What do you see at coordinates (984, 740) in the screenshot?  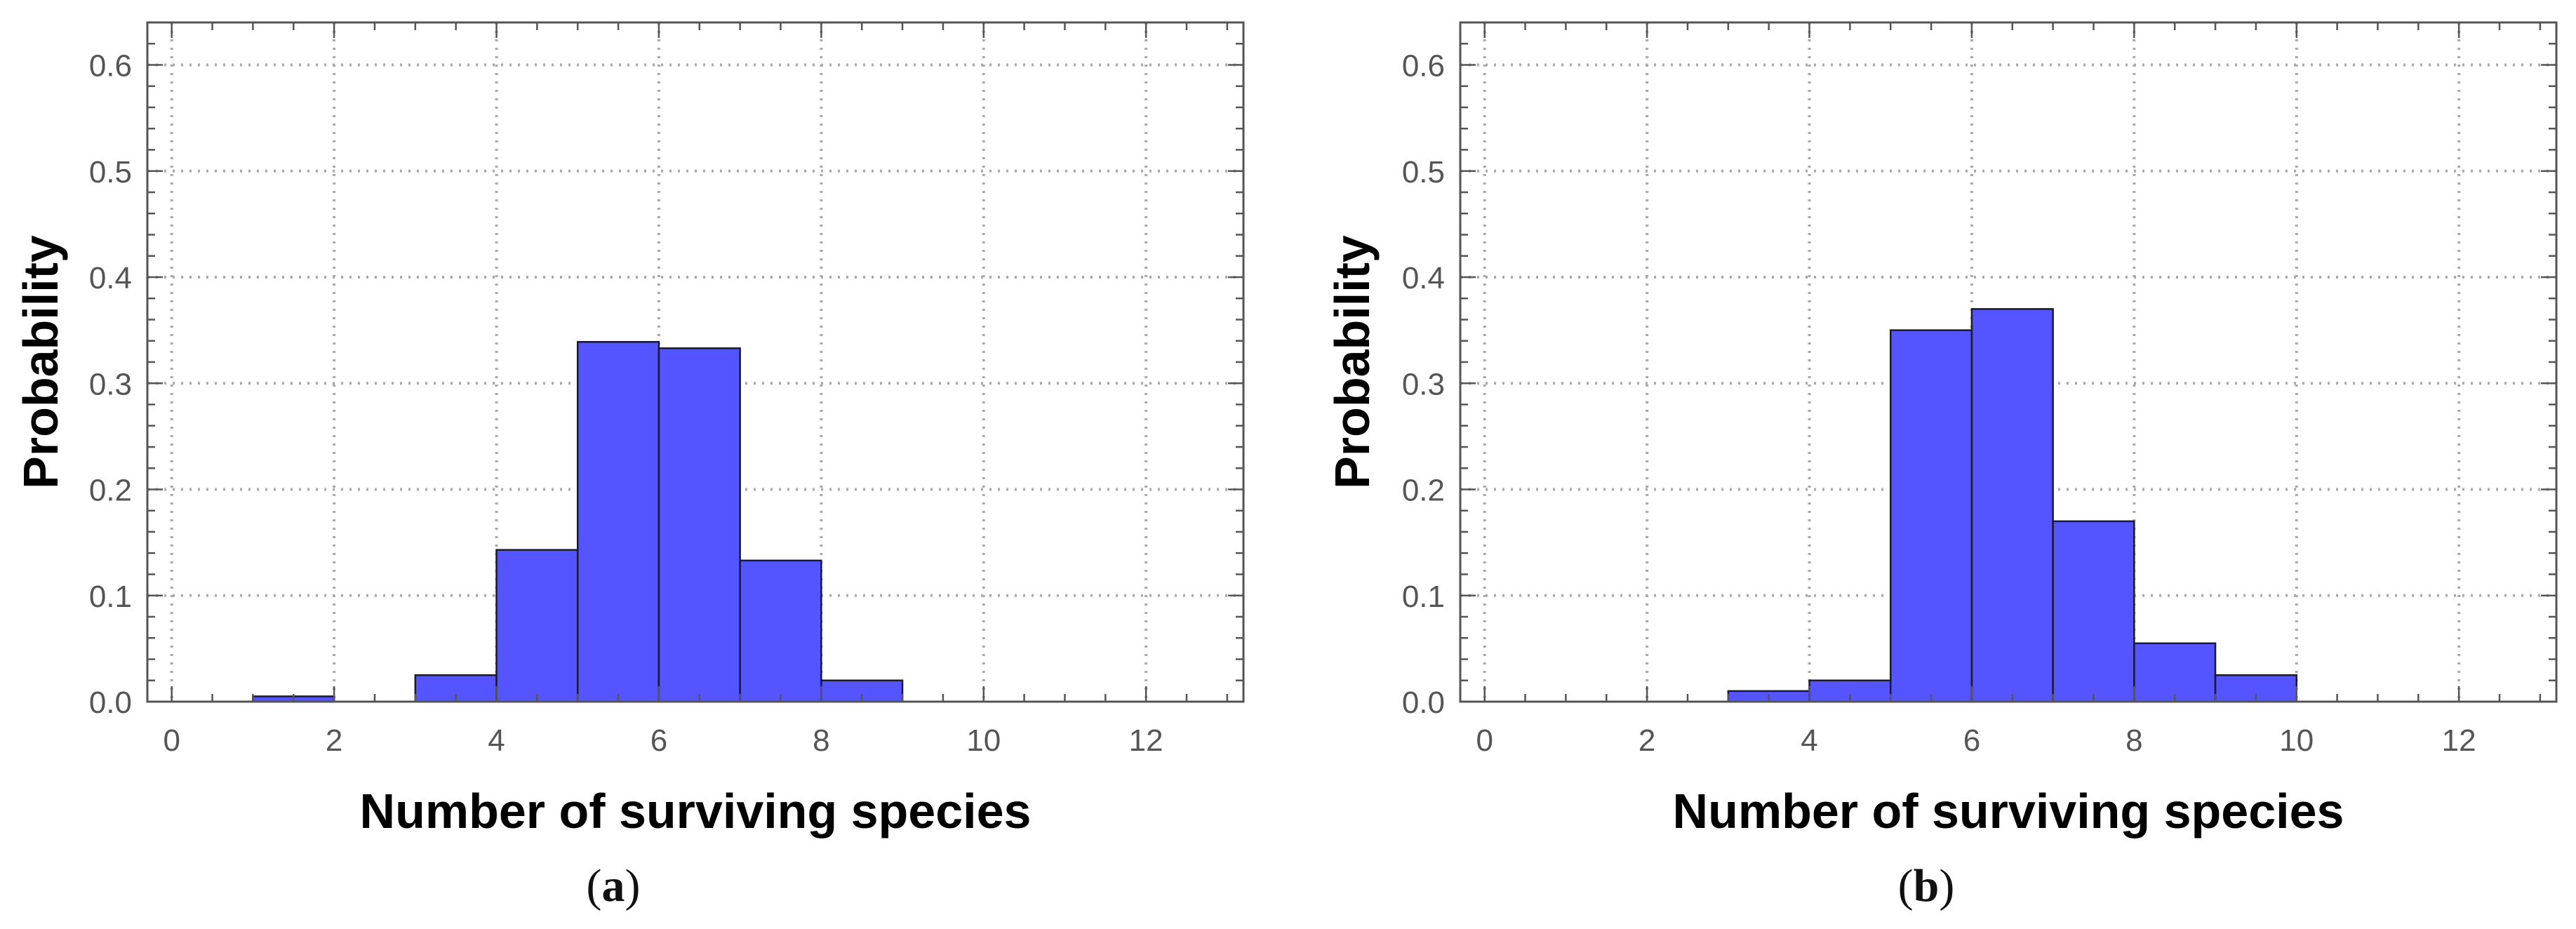 I see `xtick-label-a-5: 10` at bounding box center [984, 740].